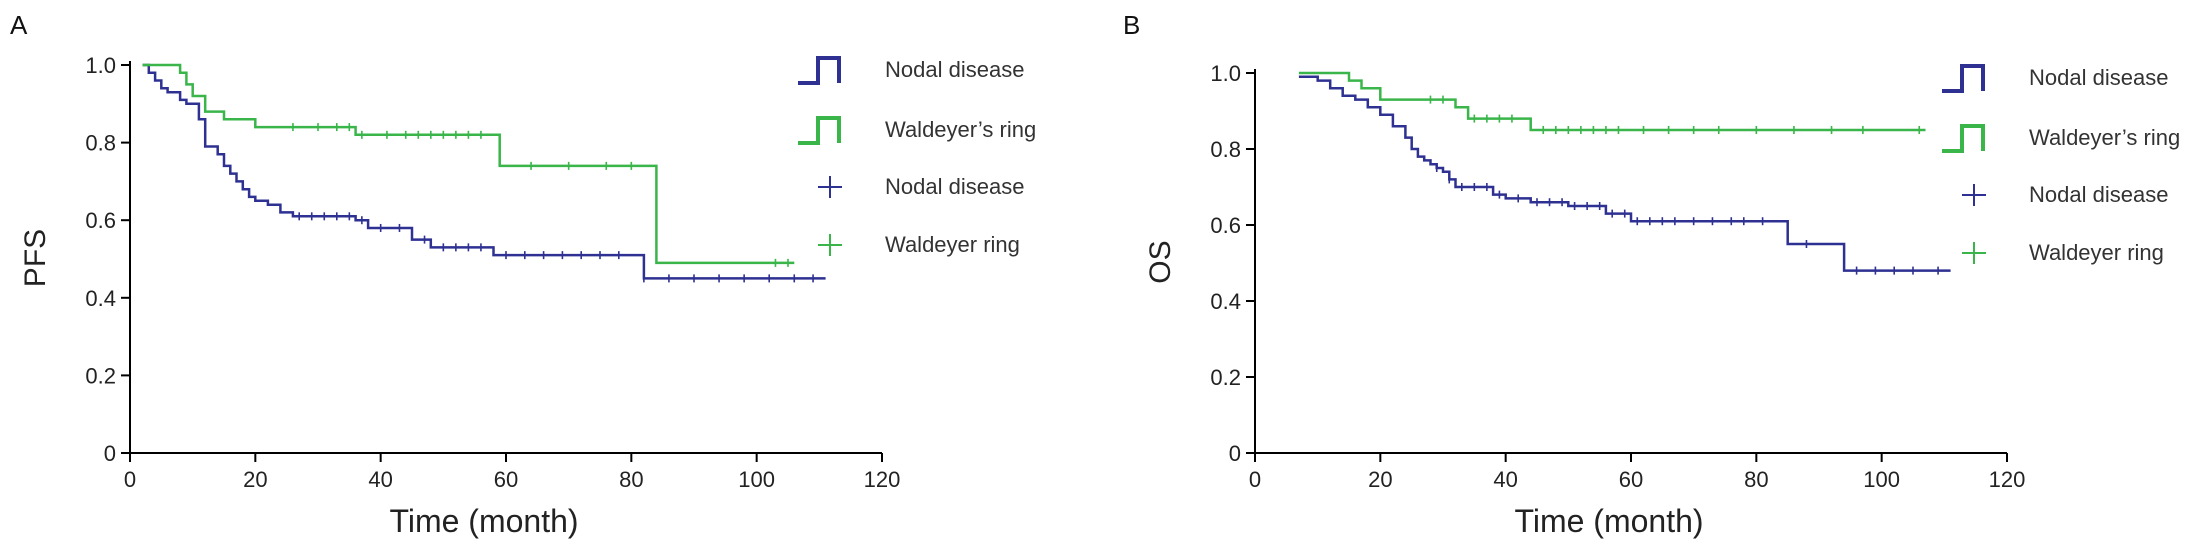  I want to click on panel-label: B, so click(1131, 25).